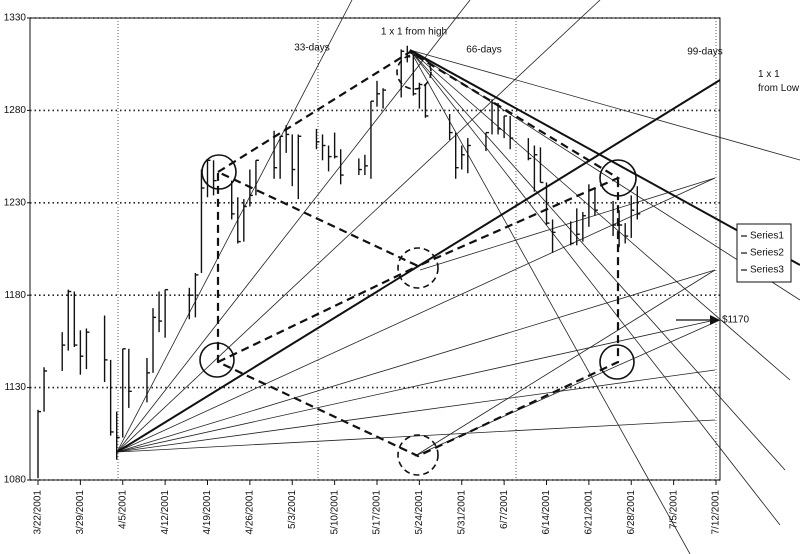 Image resolution: width=800 pixels, height=554 pixels. I want to click on y-tick-label: 1330, so click(15, 18).